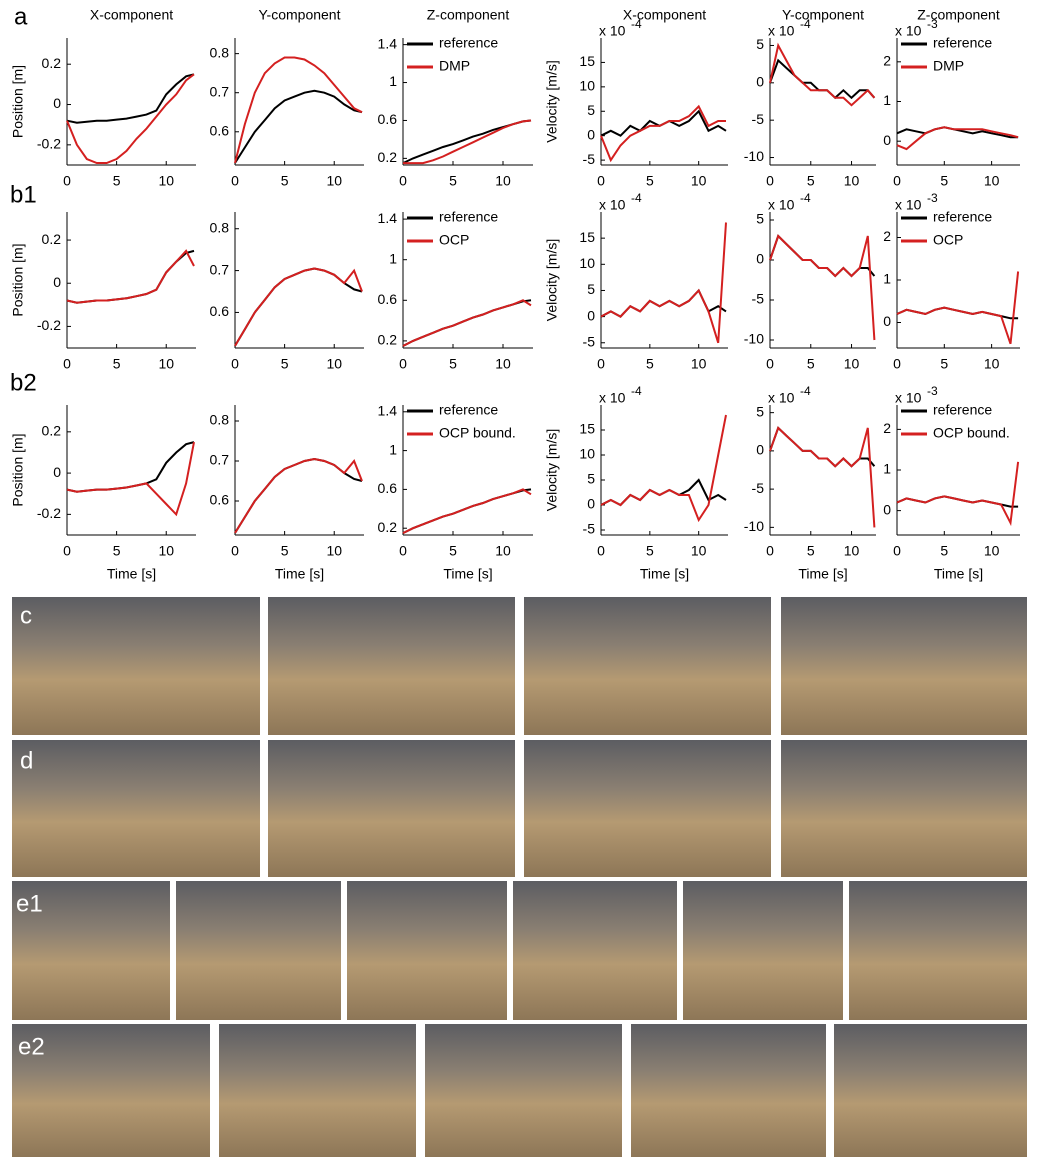 Image resolution: width=1037 pixels, height=1159 pixels. Describe the element at coordinates (23, 382) in the screenshot. I see `row-label: b2` at that location.